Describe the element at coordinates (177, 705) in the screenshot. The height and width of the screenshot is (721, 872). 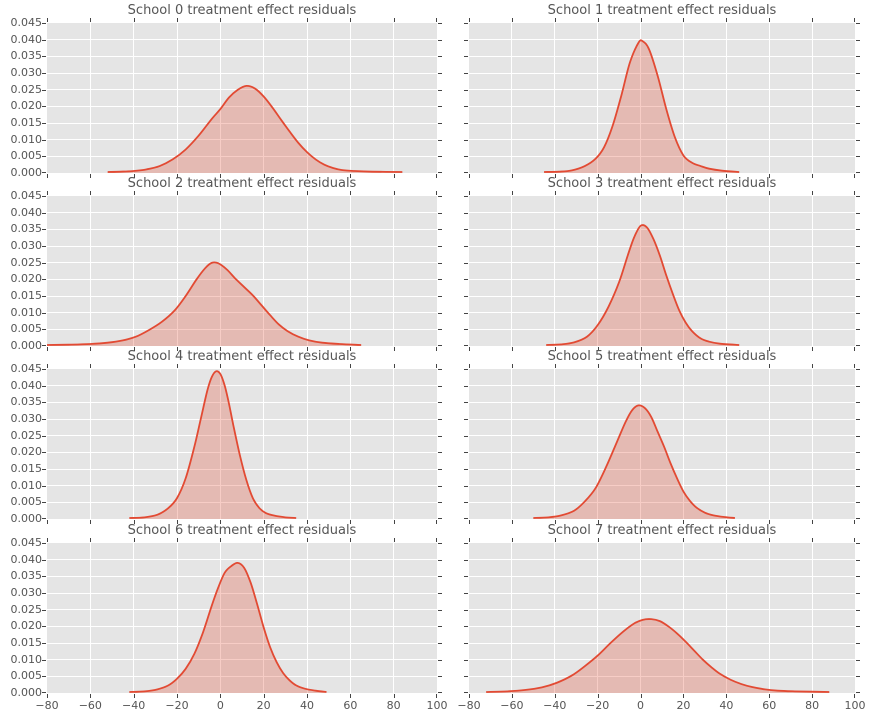
I see `x-tick-label: −20` at that location.